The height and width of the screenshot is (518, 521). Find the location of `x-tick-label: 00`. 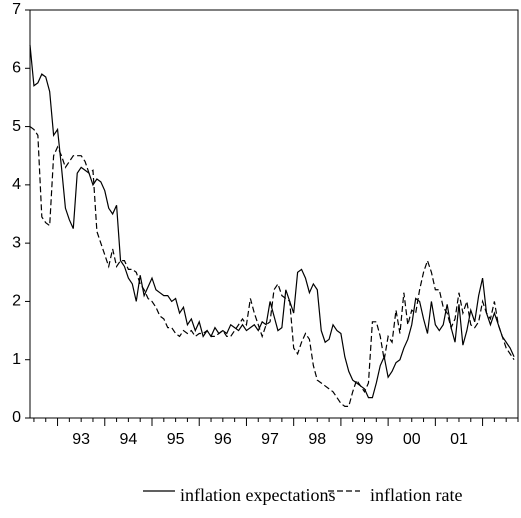

x-tick-label: 00 is located at coordinates (412, 439).